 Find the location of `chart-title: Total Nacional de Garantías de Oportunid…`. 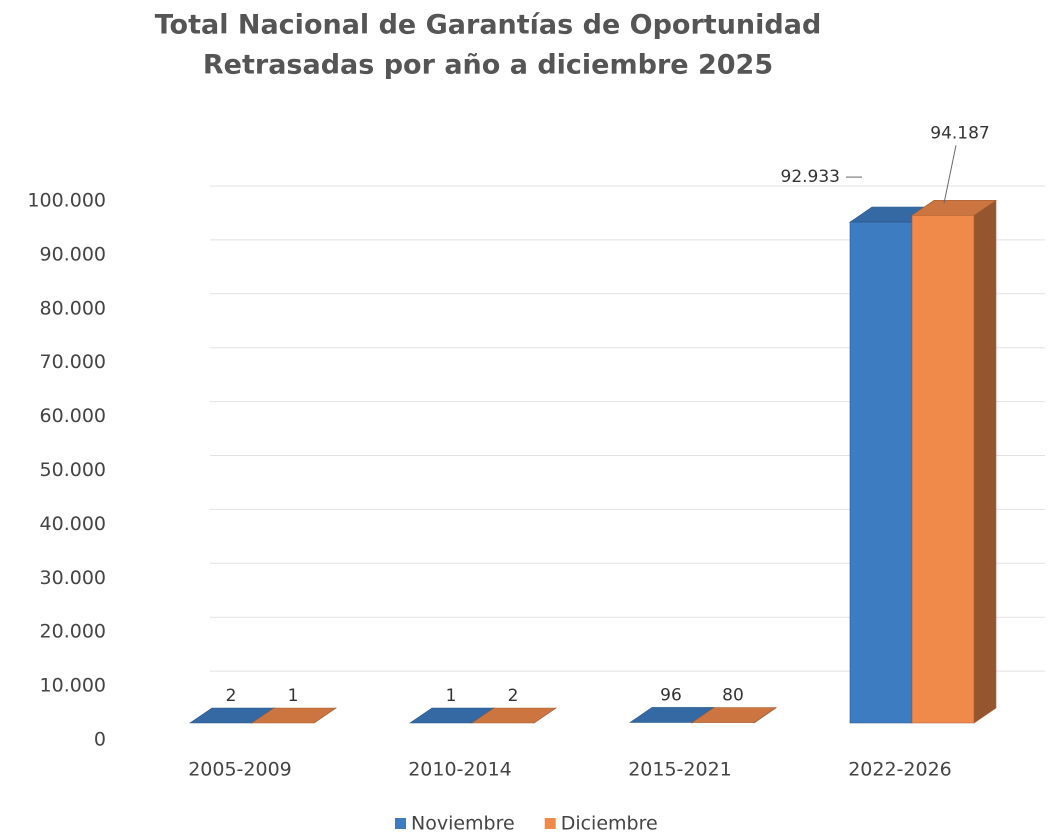

chart-title: Total Nacional de Garantías de Oportunid… is located at coordinates (488, 25).